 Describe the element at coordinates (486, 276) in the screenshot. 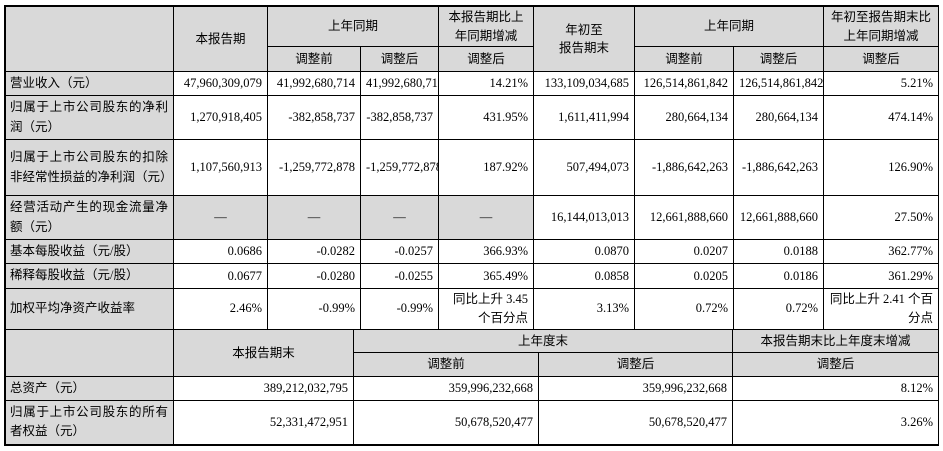

I see `table-cell: 365.49%` at that location.